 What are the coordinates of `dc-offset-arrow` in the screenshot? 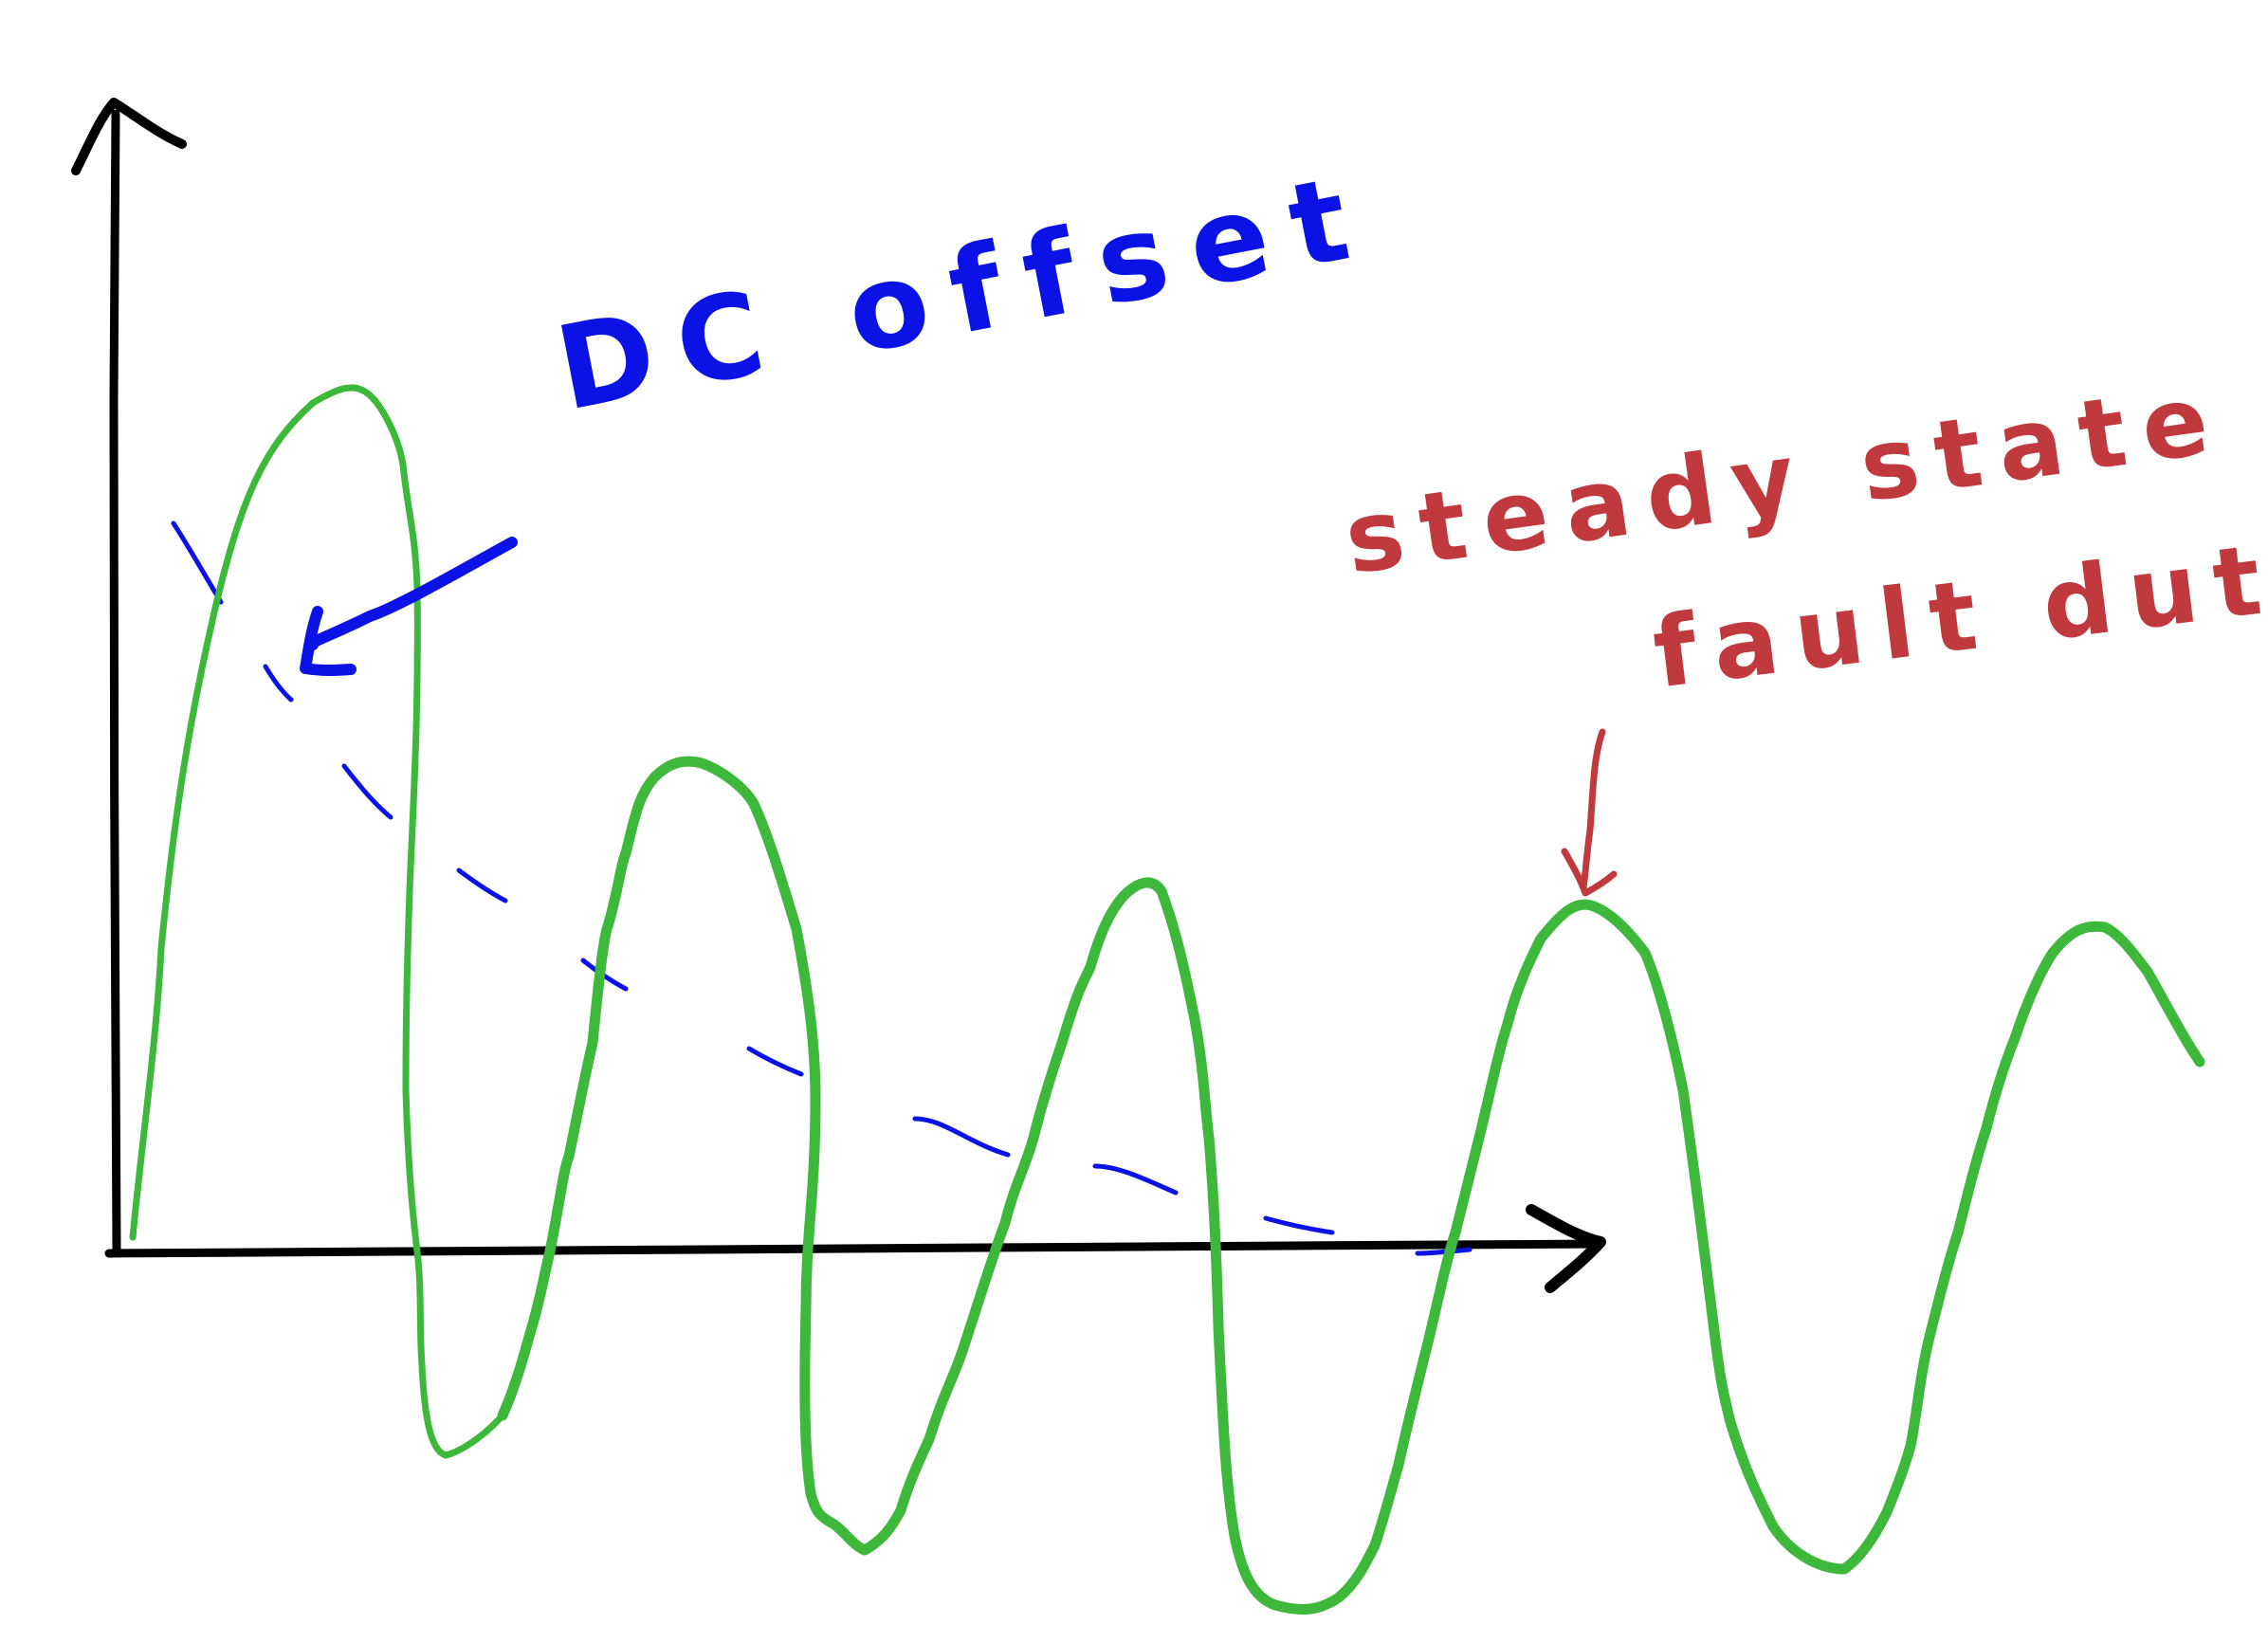 It's located at (409, 606).